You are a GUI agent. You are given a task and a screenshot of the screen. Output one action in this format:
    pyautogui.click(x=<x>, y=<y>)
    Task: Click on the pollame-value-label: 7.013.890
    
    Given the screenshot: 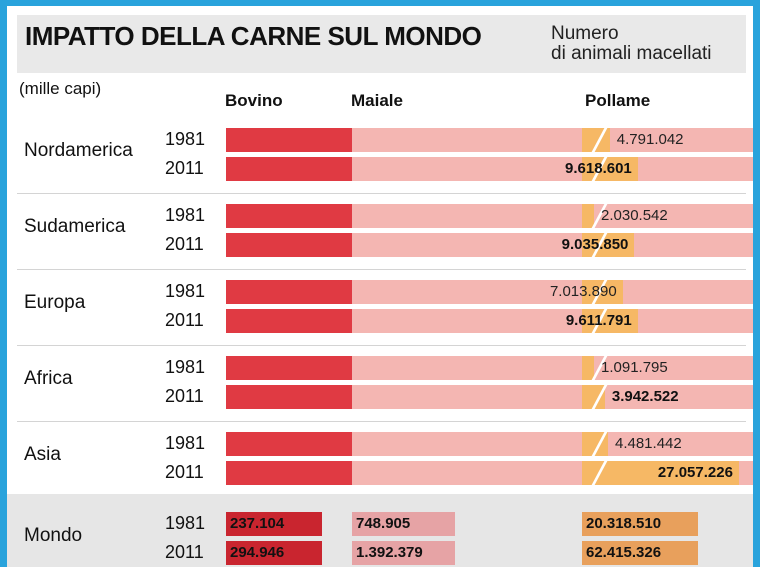 What is the action you would take?
    pyautogui.click(x=583, y=291)
    